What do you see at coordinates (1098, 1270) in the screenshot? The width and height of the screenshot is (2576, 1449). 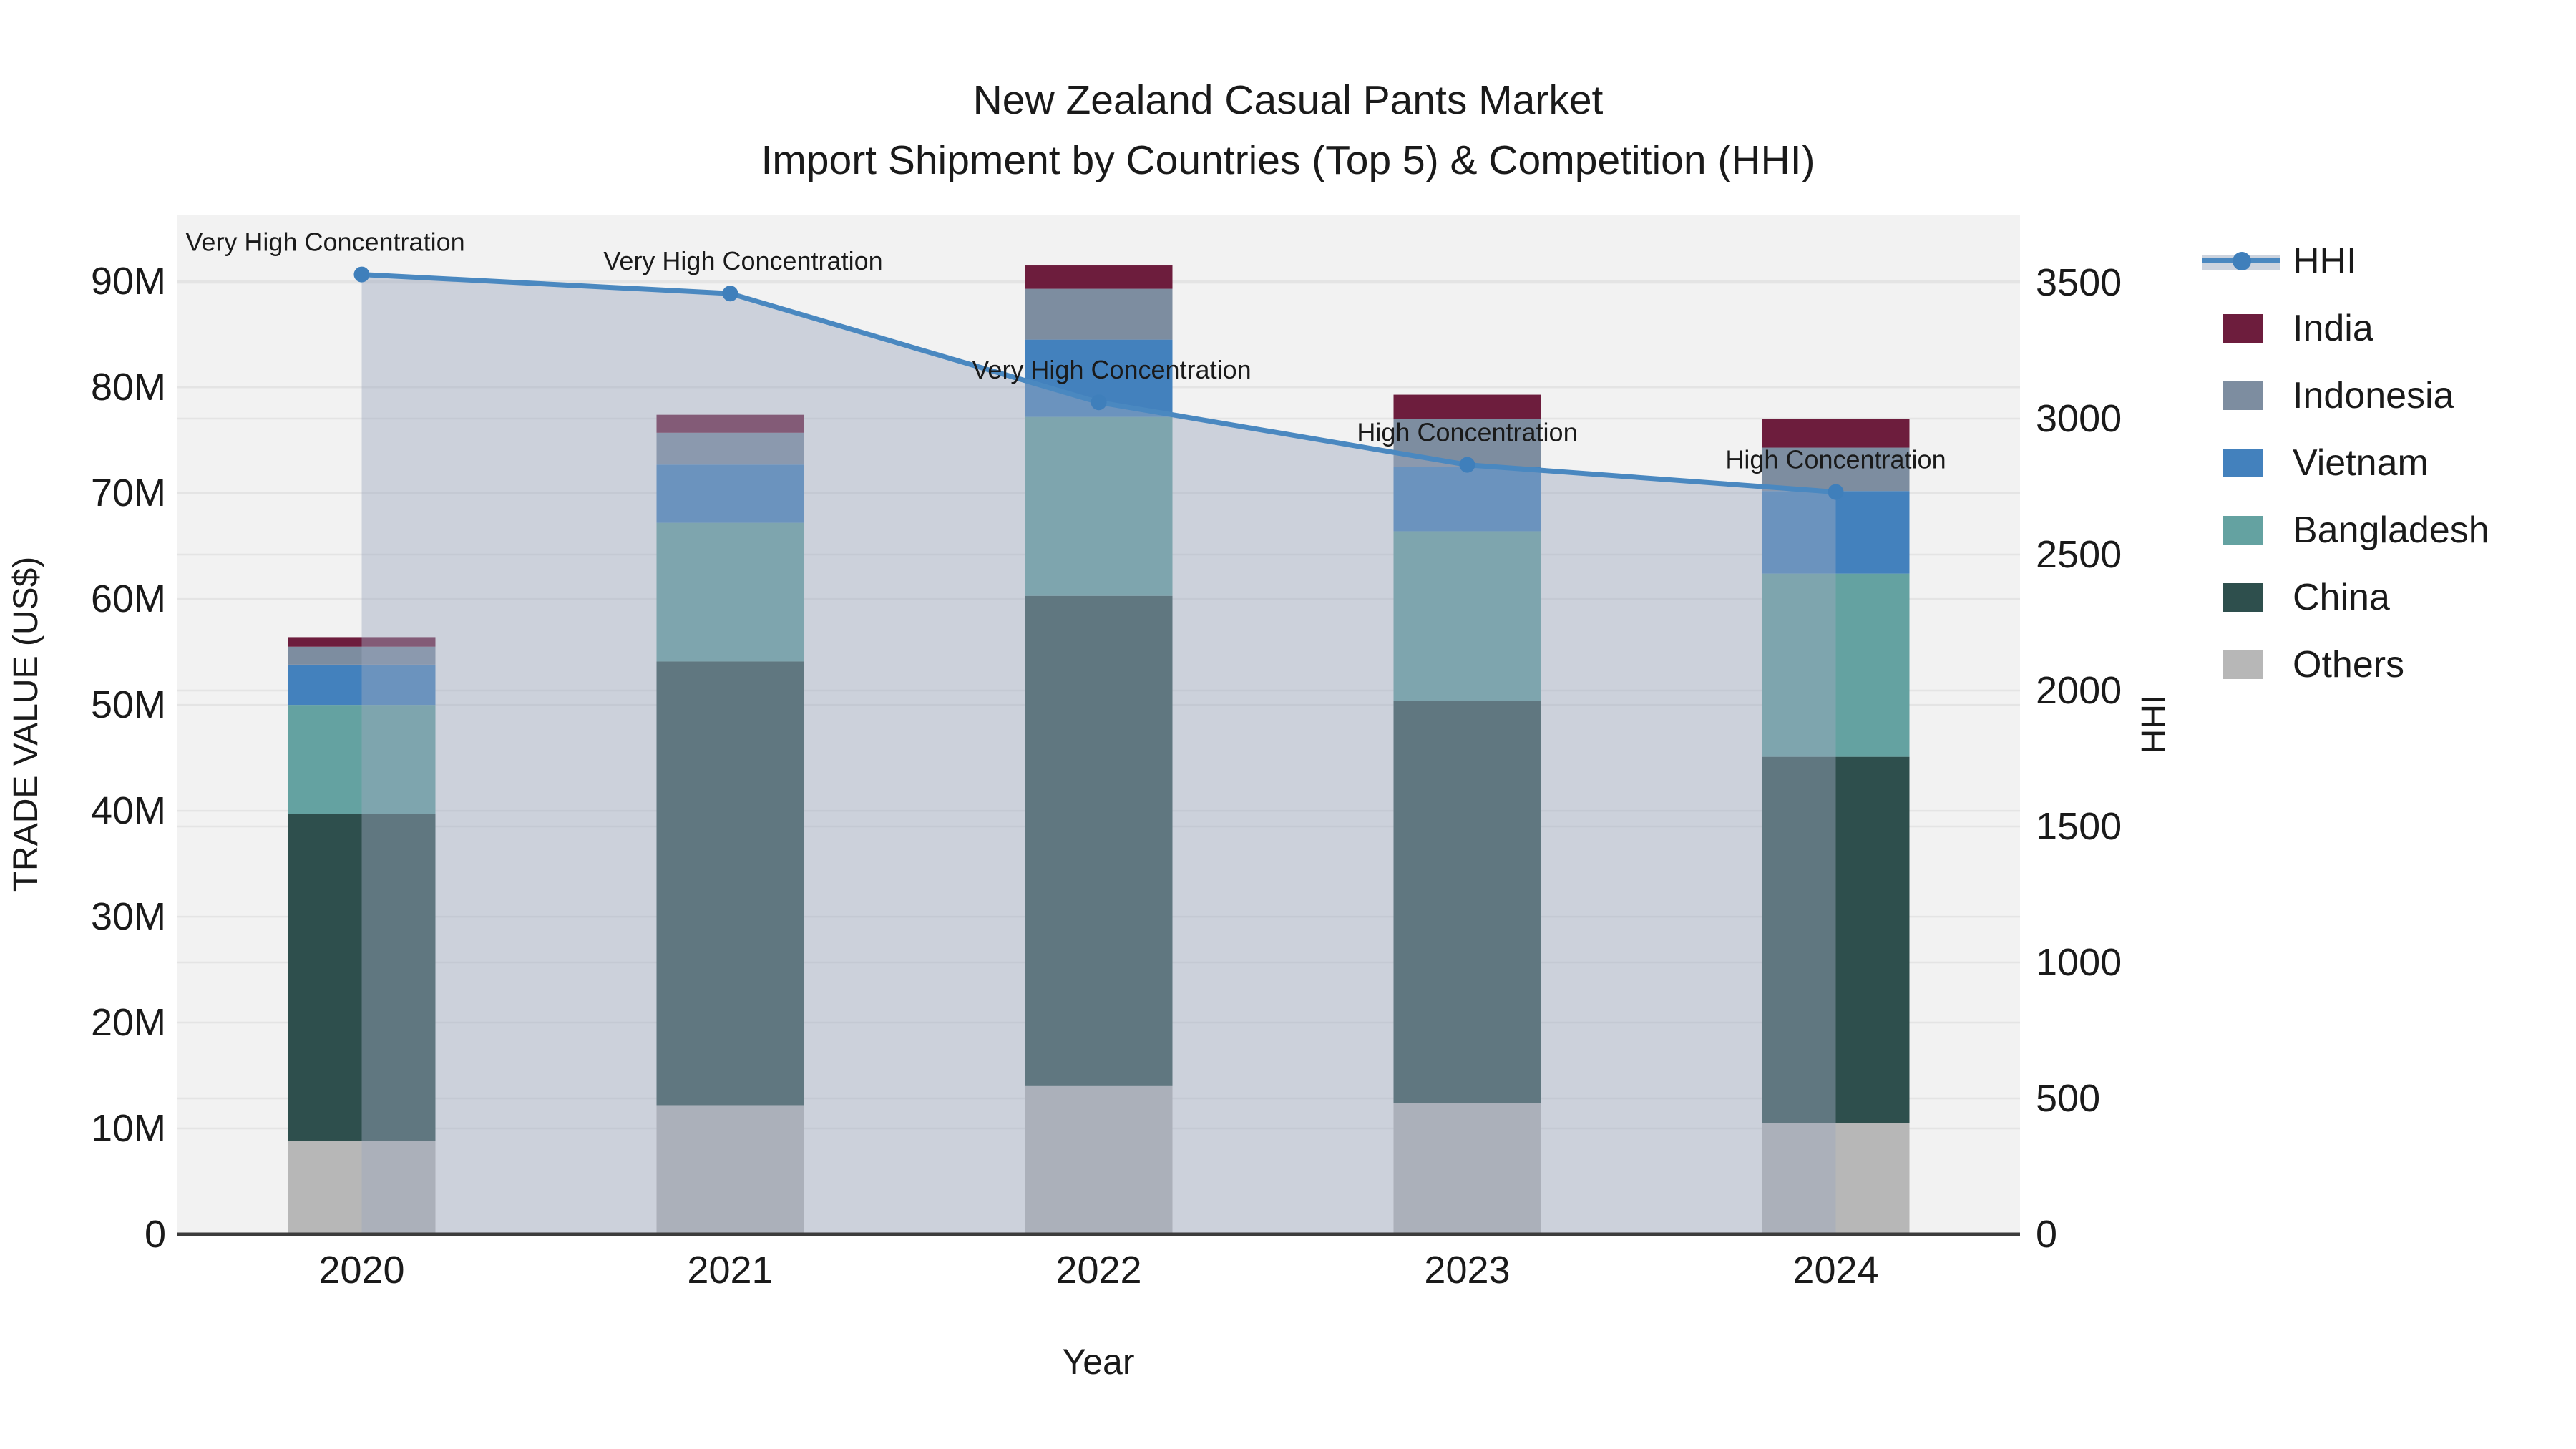 I see `x-tick-2022: 2022` at bounding box center [1098, 1270].